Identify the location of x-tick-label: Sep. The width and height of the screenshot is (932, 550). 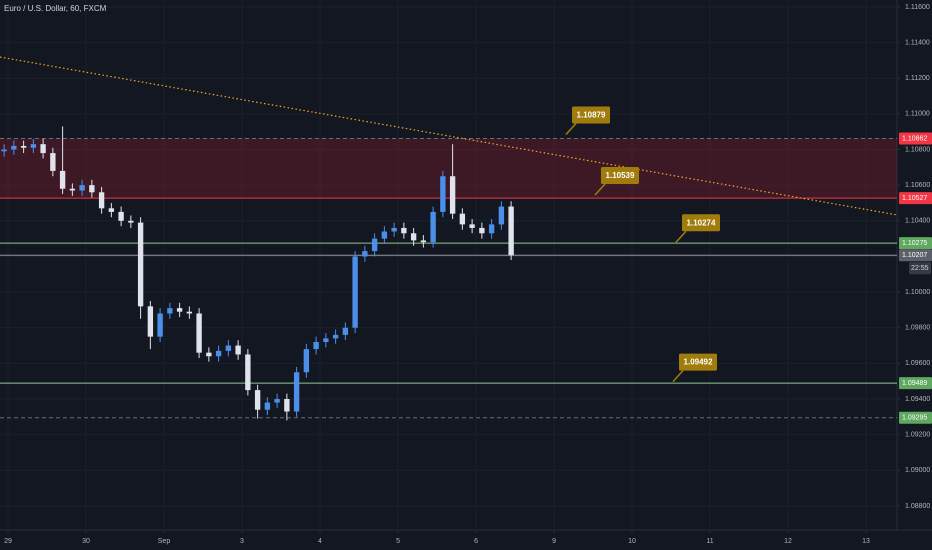
(164, 541).